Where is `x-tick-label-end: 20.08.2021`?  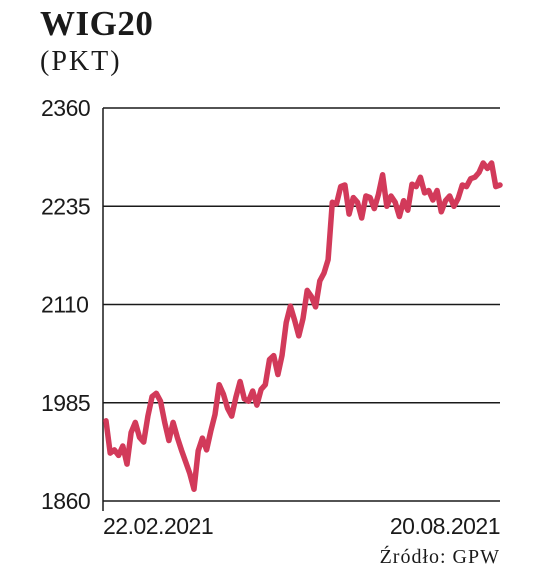
x-tick-label-end: 20.08.2021 is located at coordinates (445, 526).